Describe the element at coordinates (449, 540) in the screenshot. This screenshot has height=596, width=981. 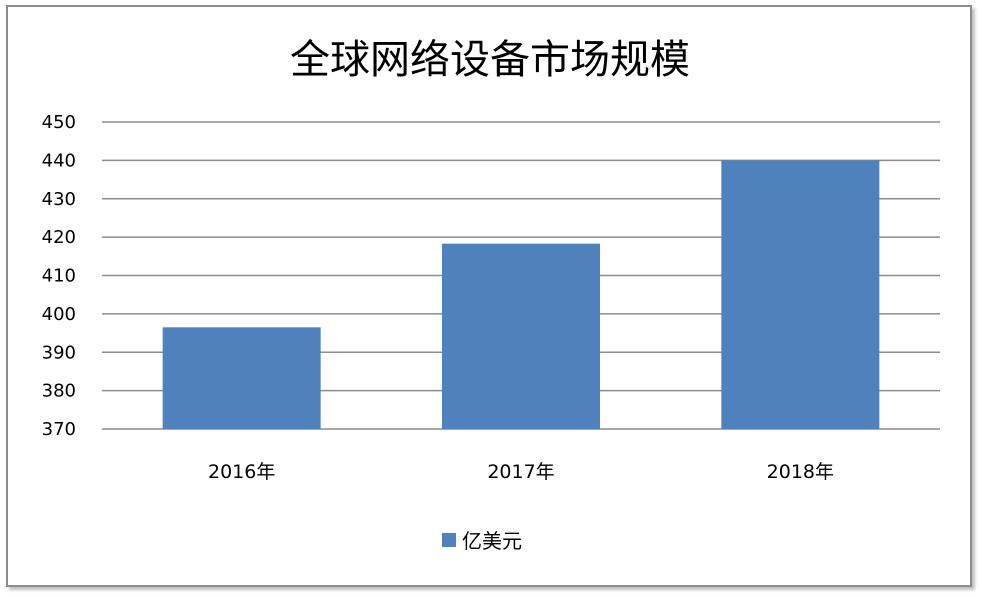
I see `legend-swatch` at that location.